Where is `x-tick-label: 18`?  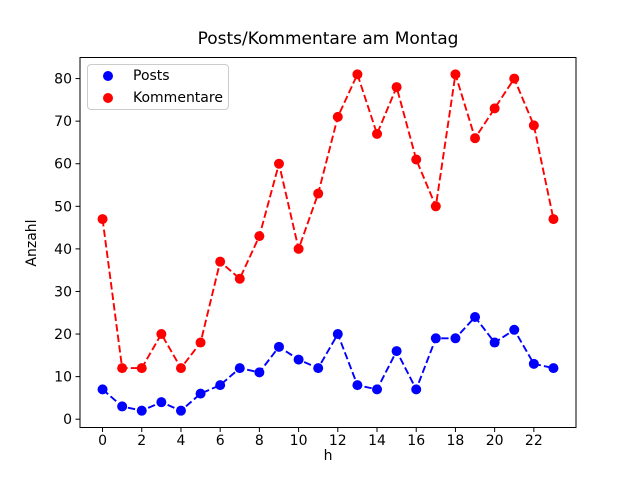 x-tick-label: 18 is located at coordinates (456, 441).